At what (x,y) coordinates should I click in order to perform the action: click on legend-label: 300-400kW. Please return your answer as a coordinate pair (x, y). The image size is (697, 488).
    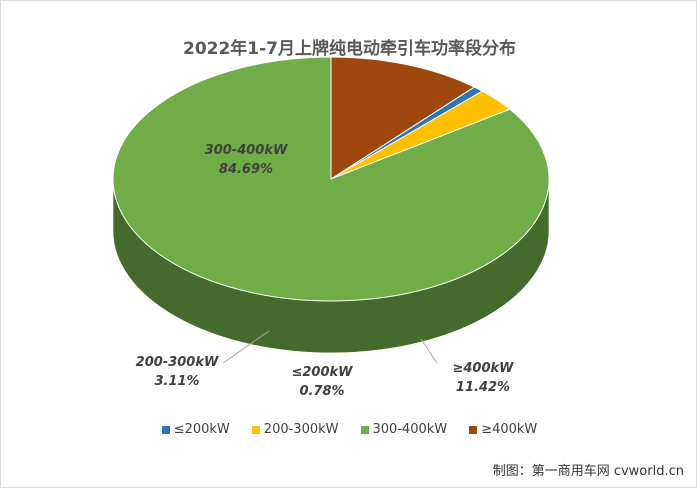
    Looking at the image, I should click on (410, 429).